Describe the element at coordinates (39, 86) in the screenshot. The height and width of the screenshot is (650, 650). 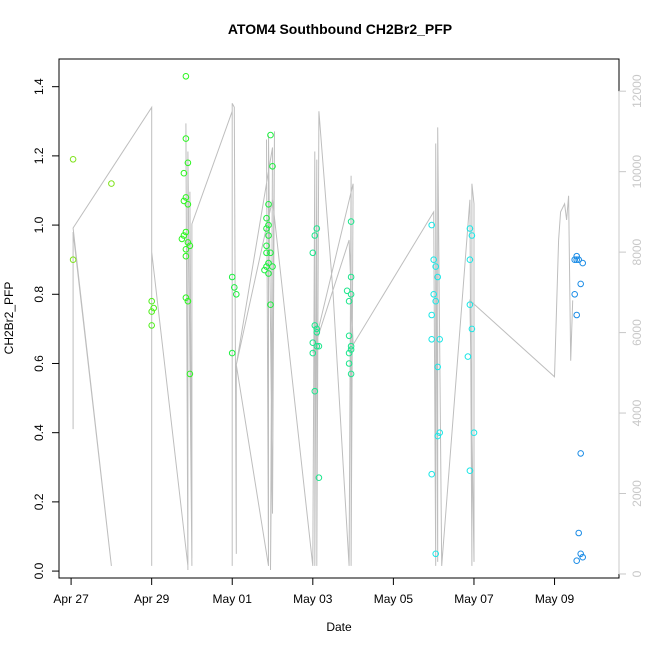
I see `y-tick-label-7: 1.4` at that location.